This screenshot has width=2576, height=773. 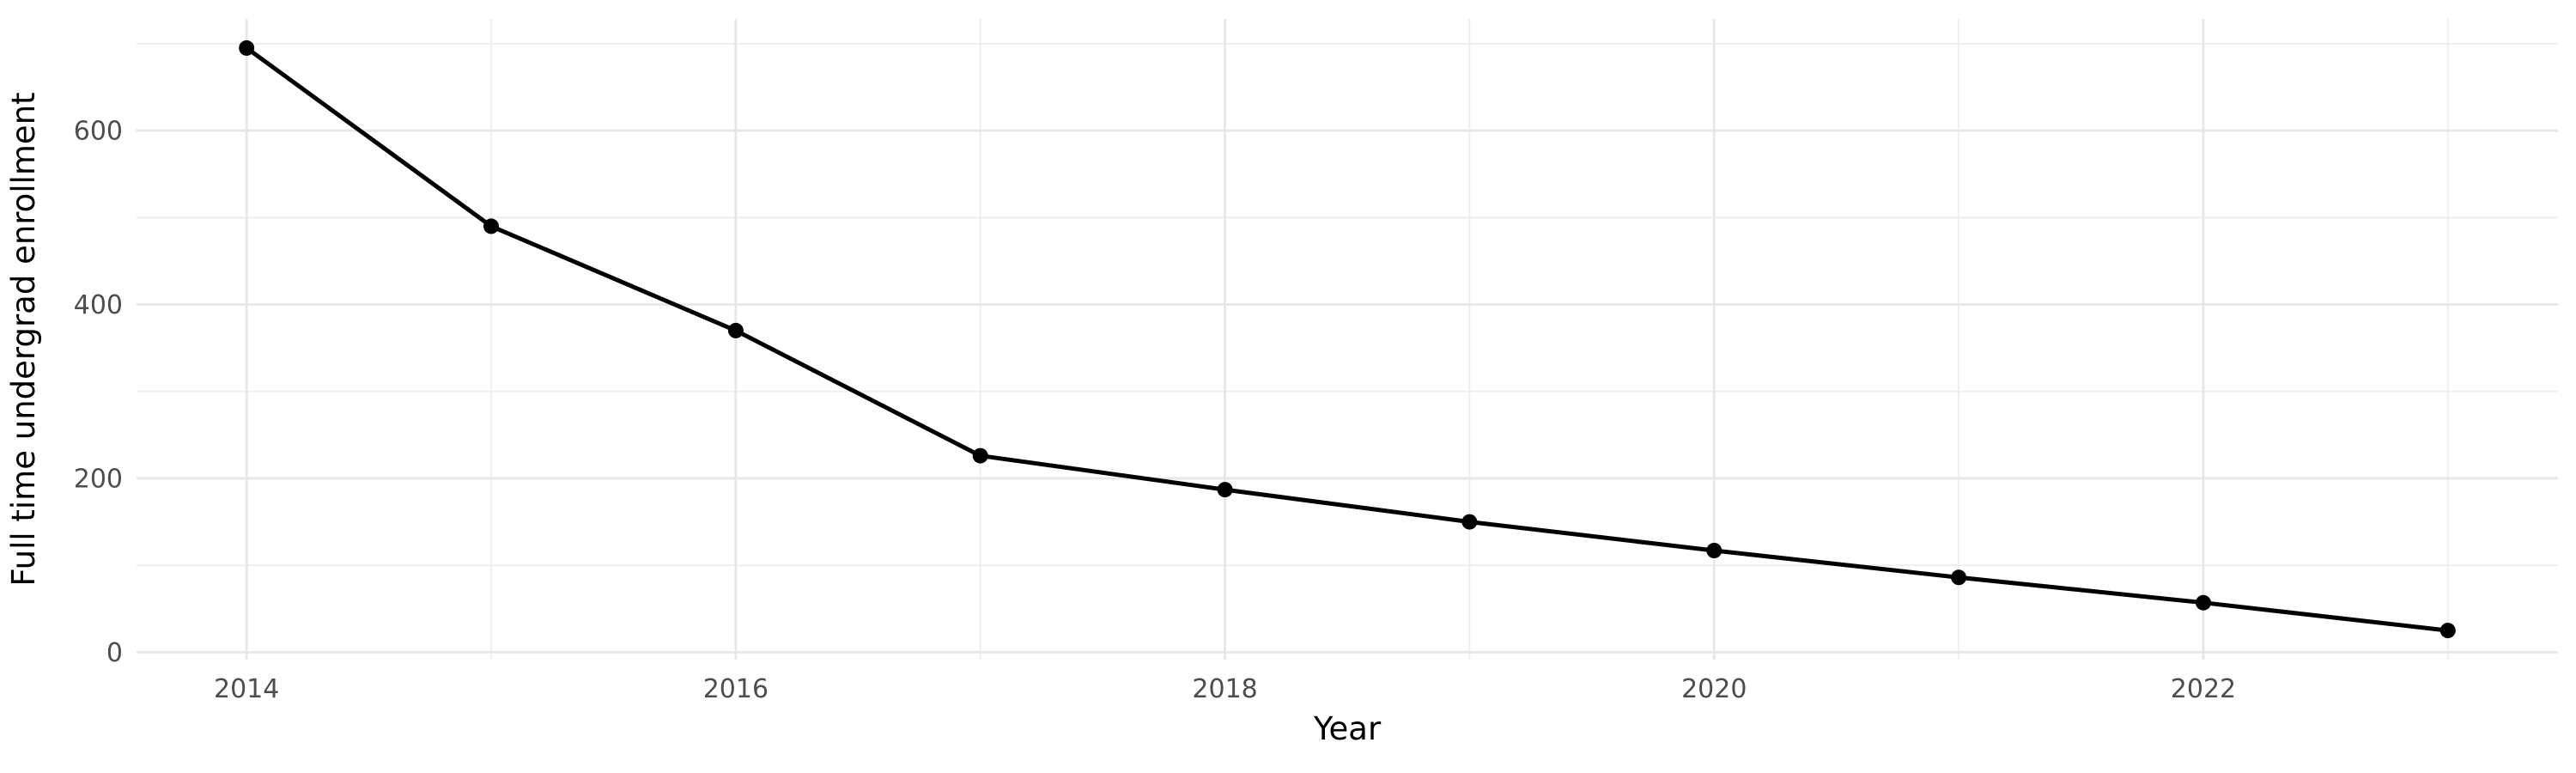 What do you see at coordinates (1347, 728) in the screenshot?
I see `x-axis-title: Year` at bounding box center [1347, 728].